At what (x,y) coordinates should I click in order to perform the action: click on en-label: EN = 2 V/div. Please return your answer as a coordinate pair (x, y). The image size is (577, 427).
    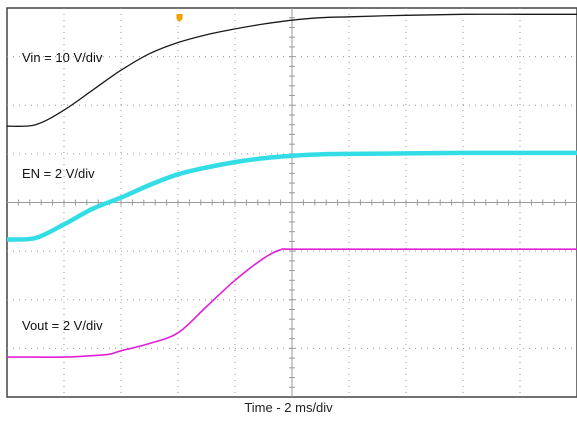
    Looking at the image, I should click on (58, 173).